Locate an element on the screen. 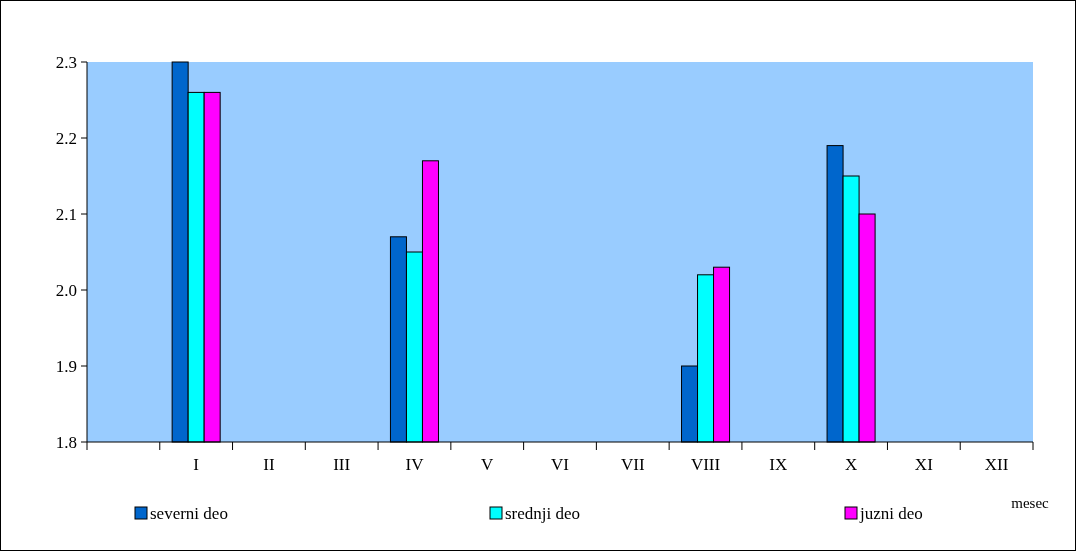 This screenshot has height=551, width=1076. x-tick-label: IX is located at coordinates (778, 464).